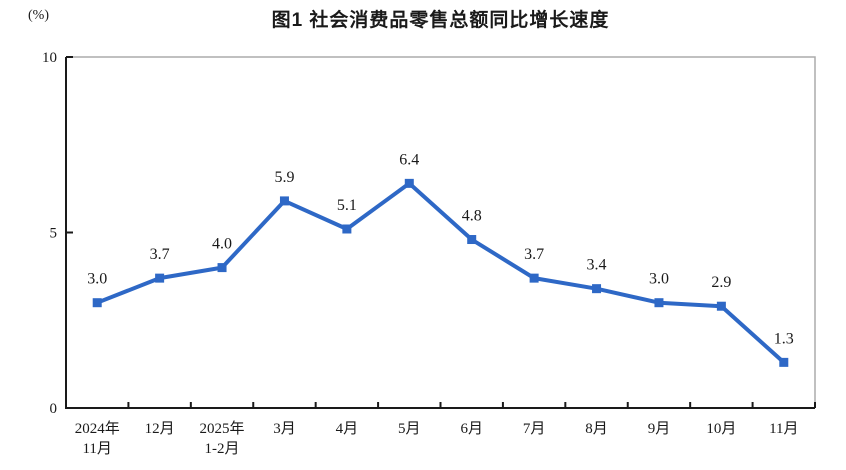 Image resolution: width=846 pixels, height=470 pixels. What do you see at coordinates (659, 429) in the screenshot?
I see `x-tick-label: 9月` at bounding box center [659, 429].